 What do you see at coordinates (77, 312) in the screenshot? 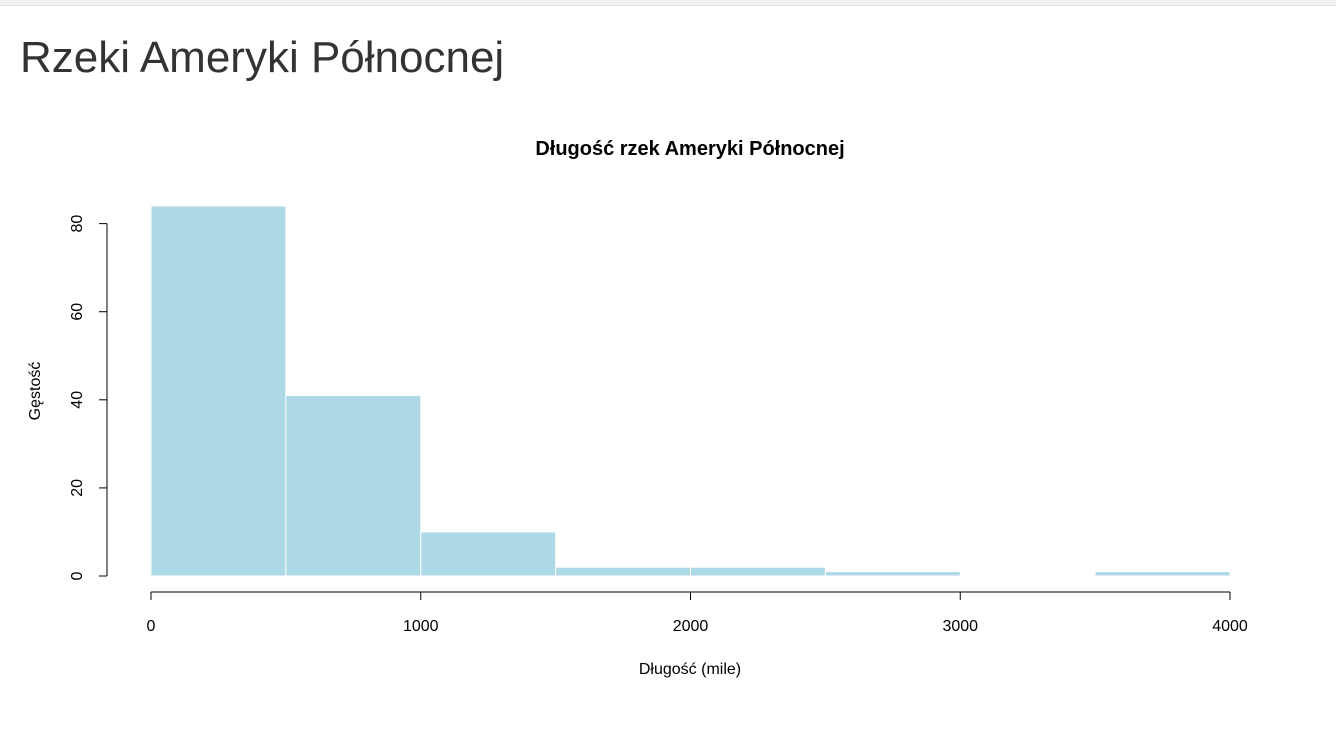
I see `y-tick-label-3: 60` at bounding box center [77, 312].